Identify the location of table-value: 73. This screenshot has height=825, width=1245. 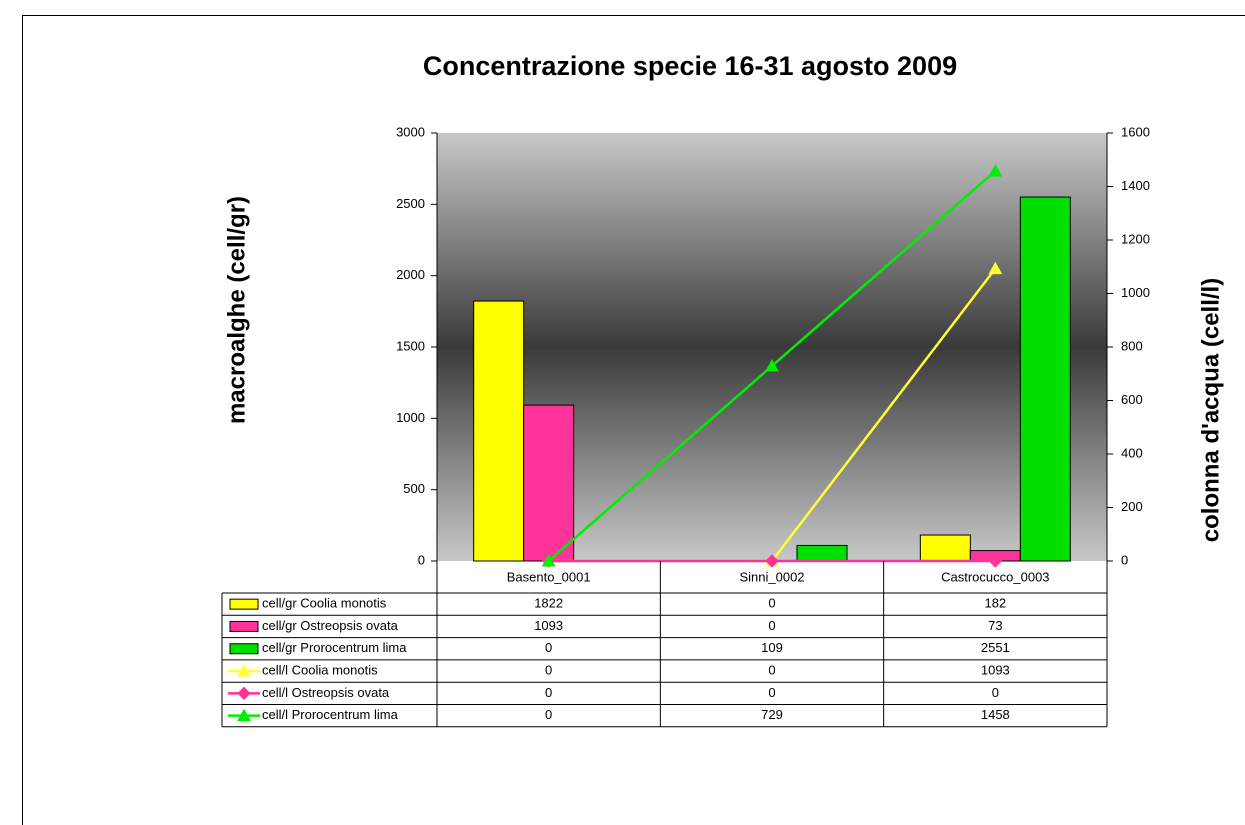
(995, 625).